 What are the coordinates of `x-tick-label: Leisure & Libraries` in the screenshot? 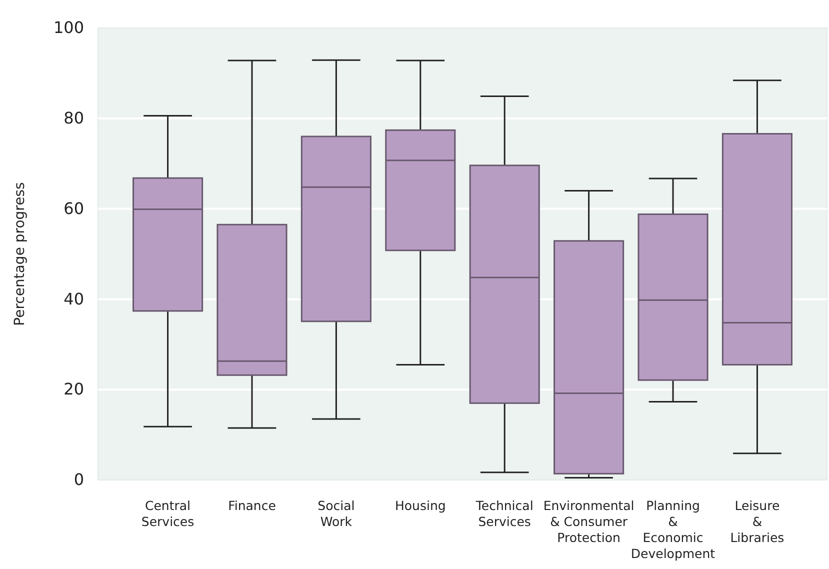 It's located at (757, 521).